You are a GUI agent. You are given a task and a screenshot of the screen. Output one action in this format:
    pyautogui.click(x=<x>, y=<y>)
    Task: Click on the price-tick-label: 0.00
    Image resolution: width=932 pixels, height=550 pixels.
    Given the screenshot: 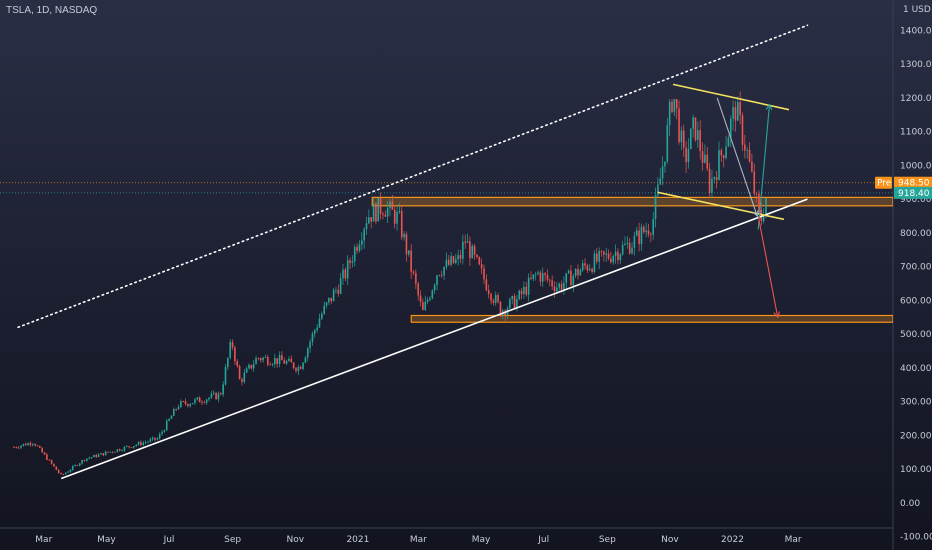 What is the action you would take?
    pyautogui.click(x=910, y=504)
    